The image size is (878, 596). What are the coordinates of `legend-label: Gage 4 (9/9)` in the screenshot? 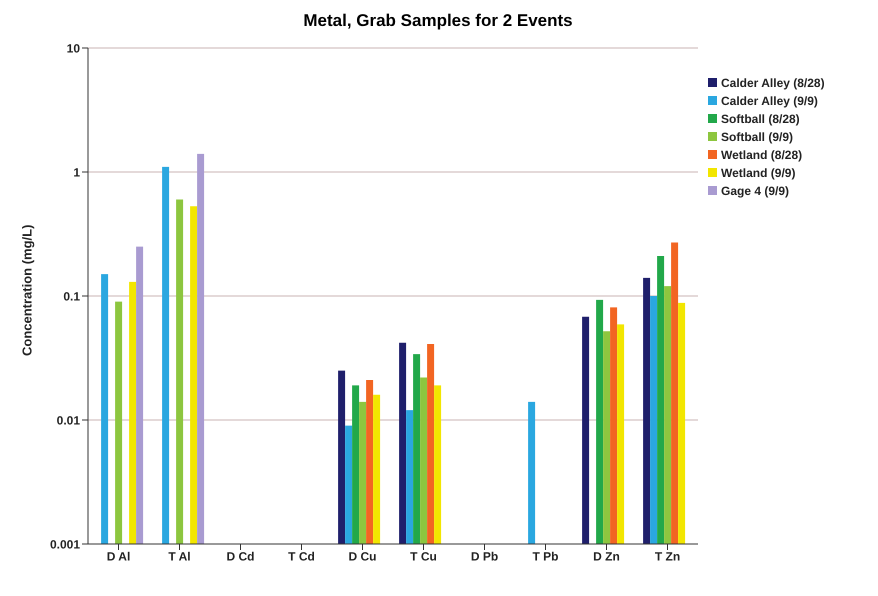 It's located at (755, 191).